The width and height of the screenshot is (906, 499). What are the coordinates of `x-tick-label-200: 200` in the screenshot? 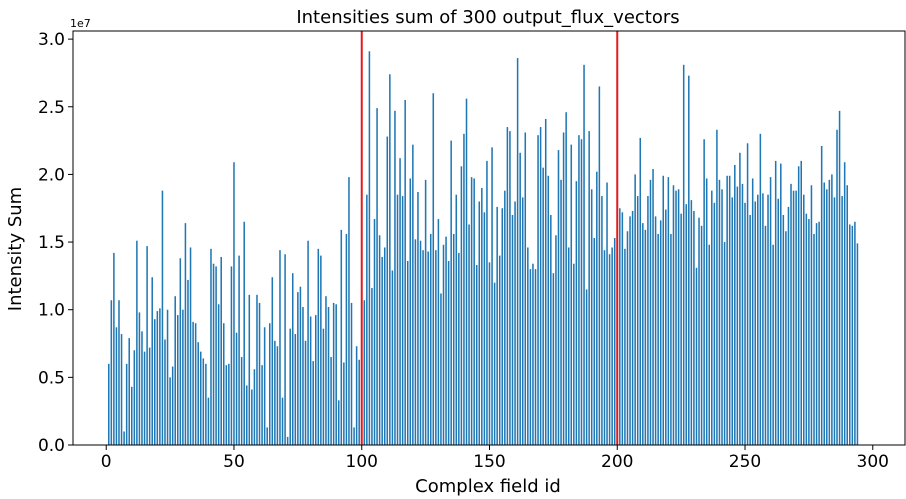 It's located at (617, 462).